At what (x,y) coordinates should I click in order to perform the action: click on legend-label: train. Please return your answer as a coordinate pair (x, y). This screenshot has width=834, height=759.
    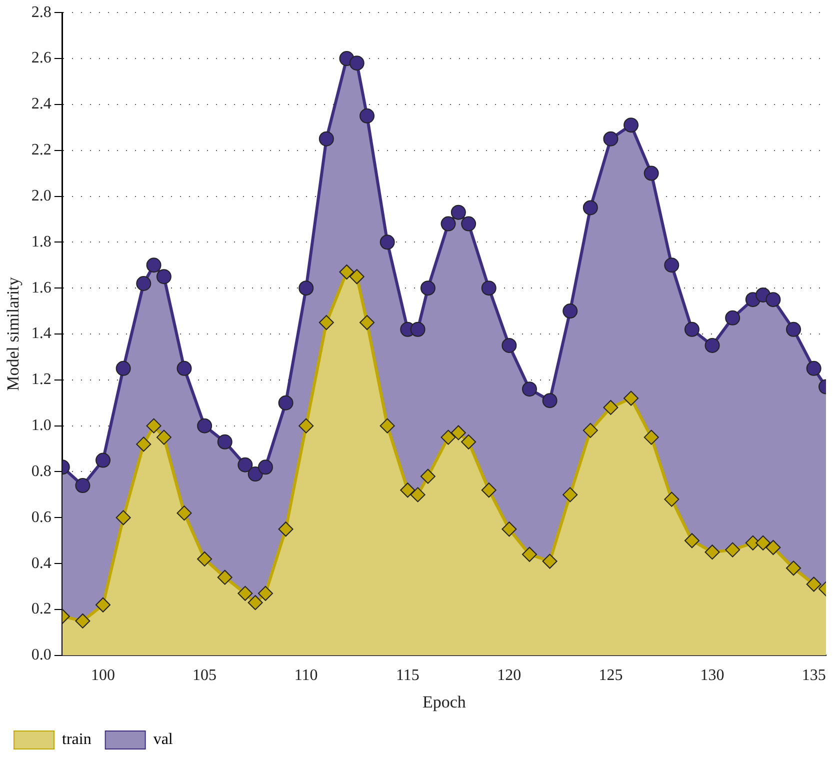
    Looking at the image, I should click on (77, 739).